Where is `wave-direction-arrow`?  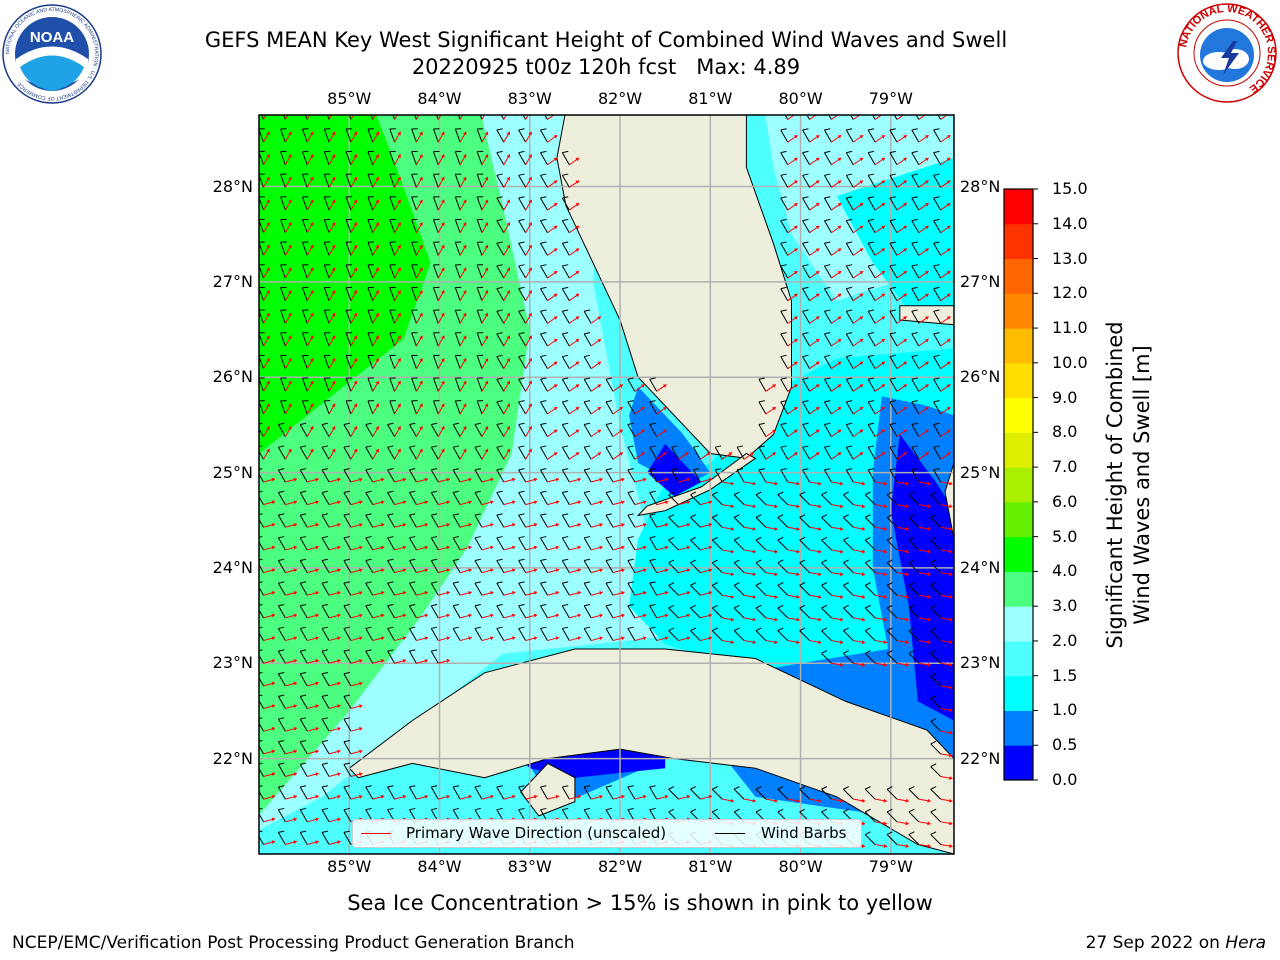 wave-direction-arrow is located at coordinates (835, 117).